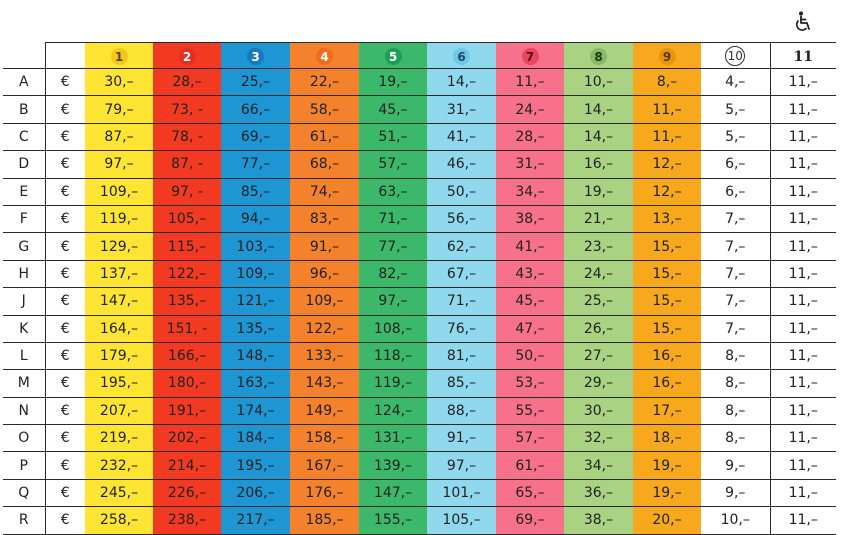  Describe the element at coordinates (324, 246) in the screenshot. I see `price-cell: 91,–` at that location.